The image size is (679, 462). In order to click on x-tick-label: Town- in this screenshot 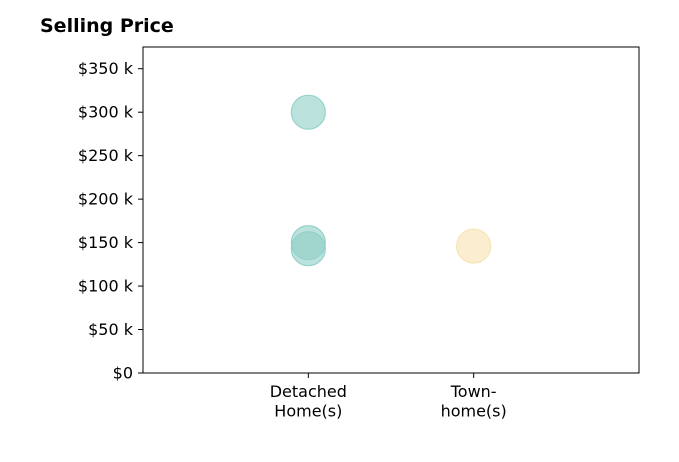, I will do `click(473, 391)`.